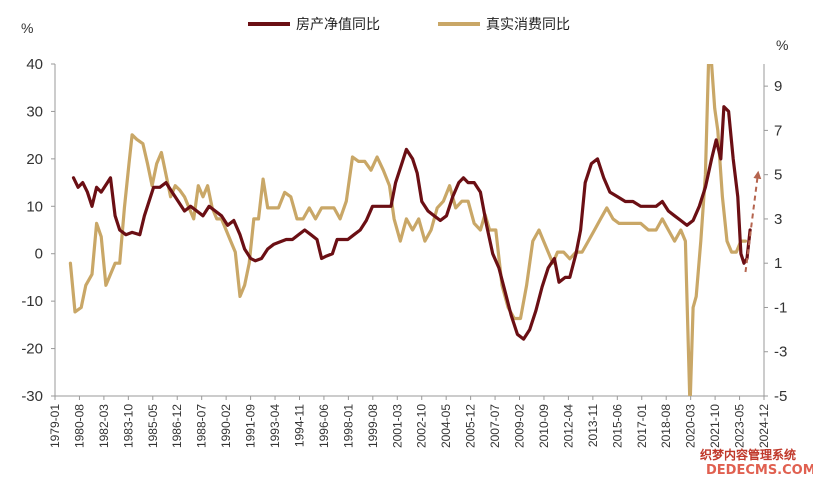 The width and height of the screenshot is (813, 482). Describe the element at coordinates (79, 426) in the screenshot. I see `x-tick-label: 1980-08` at that location.